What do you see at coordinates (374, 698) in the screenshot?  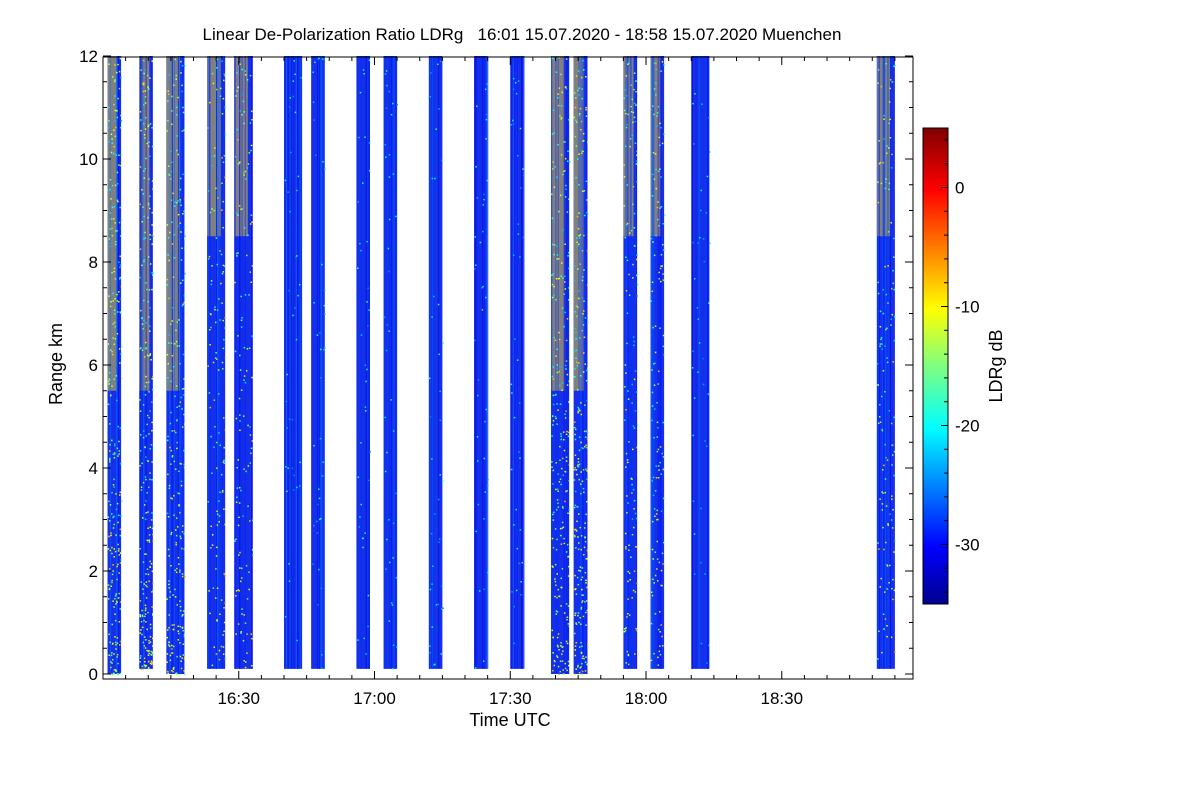 I see `x-tick-label: 17:00` at bounding box center [374, 698].